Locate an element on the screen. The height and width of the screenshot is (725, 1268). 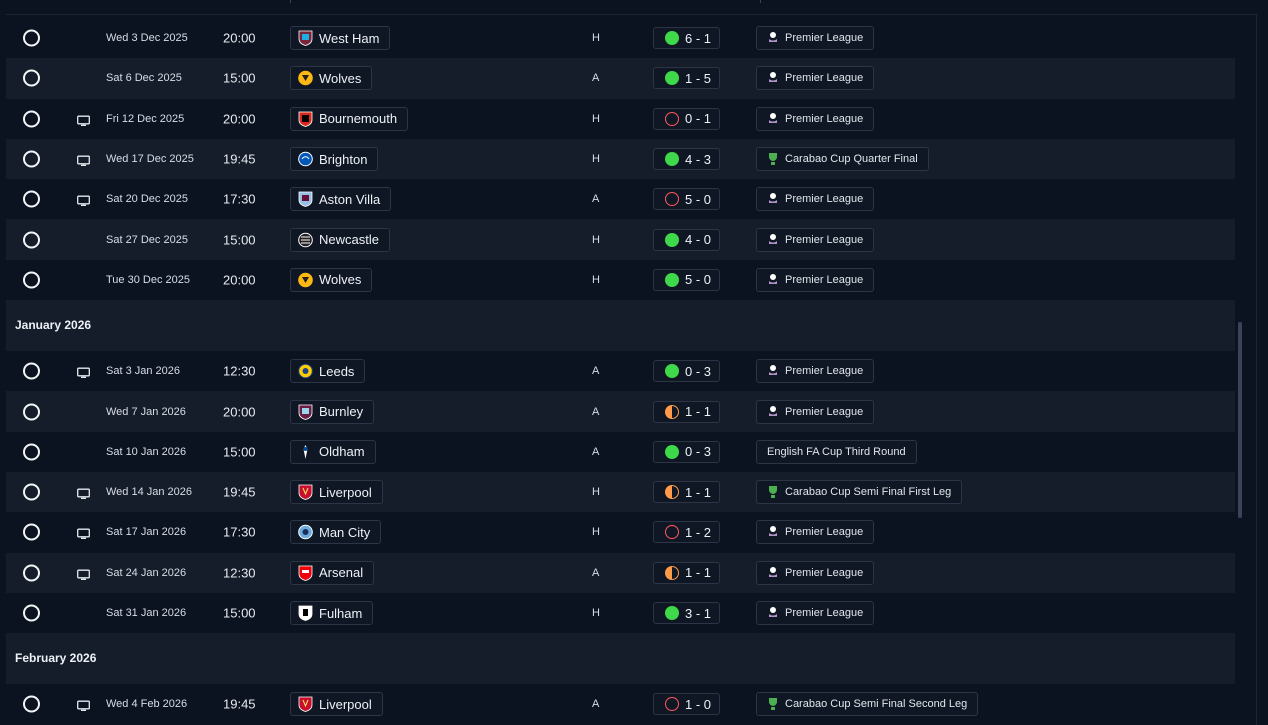
result-chip: 6 - 1 is located at coordinates (687, 38).